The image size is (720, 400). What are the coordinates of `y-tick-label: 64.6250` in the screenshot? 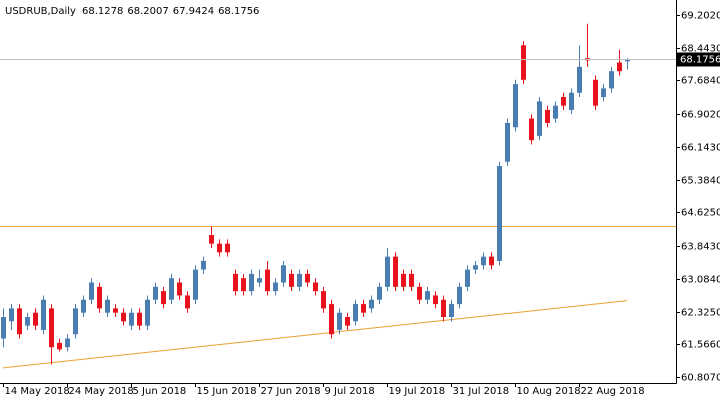 It's located at (700, 213).